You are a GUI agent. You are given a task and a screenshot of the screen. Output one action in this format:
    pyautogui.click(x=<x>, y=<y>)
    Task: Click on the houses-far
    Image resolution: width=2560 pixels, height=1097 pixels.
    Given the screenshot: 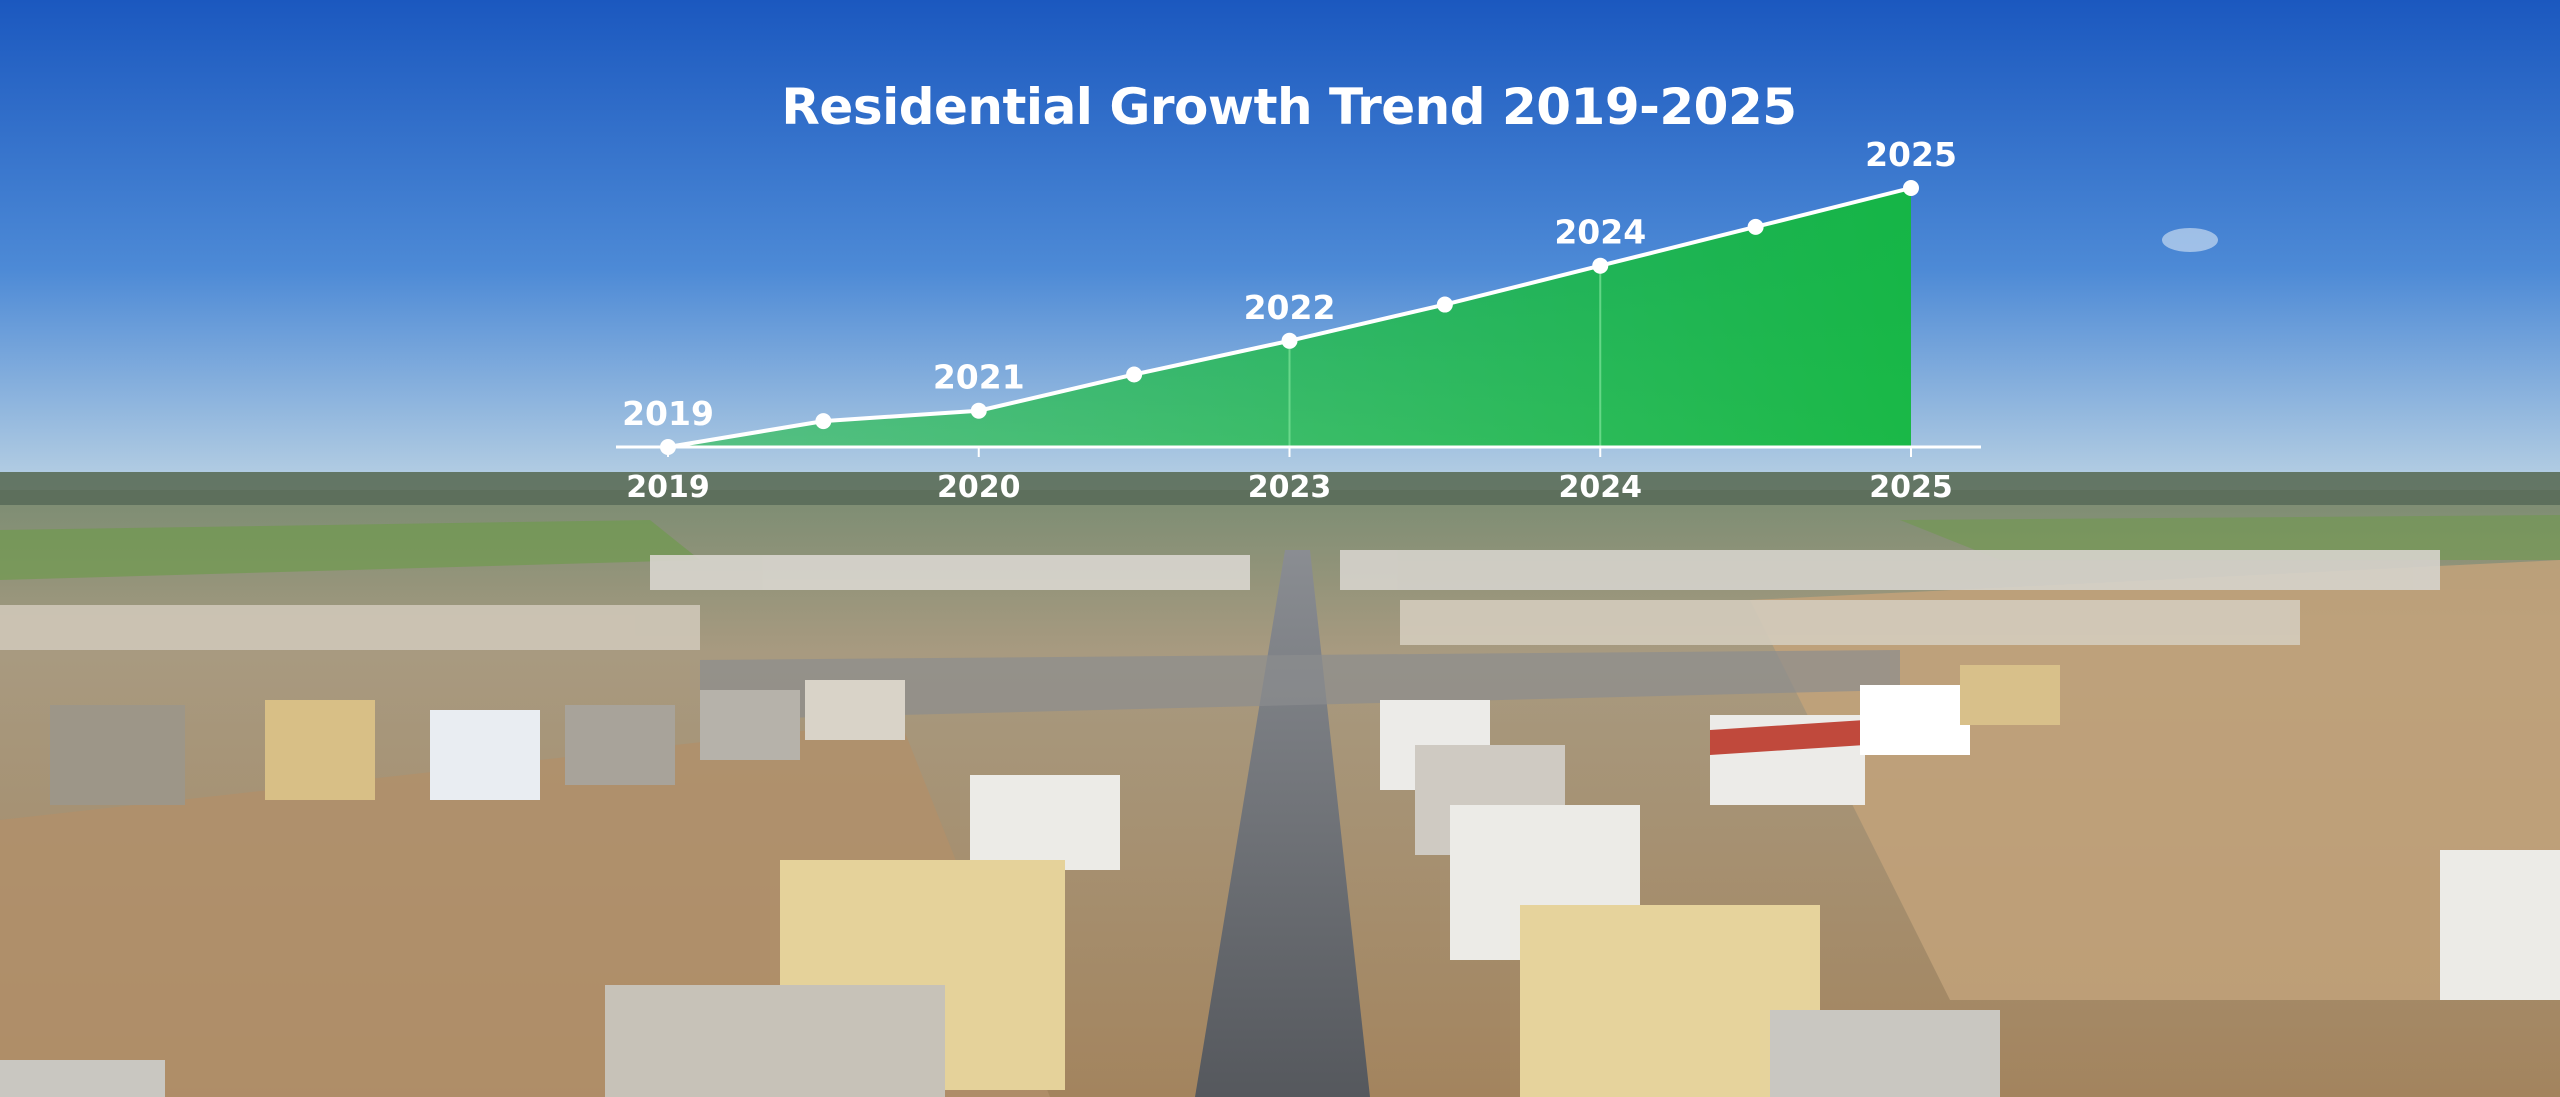 What is the action you would take?
    pyautogui.click(x=1220, y=600)
    